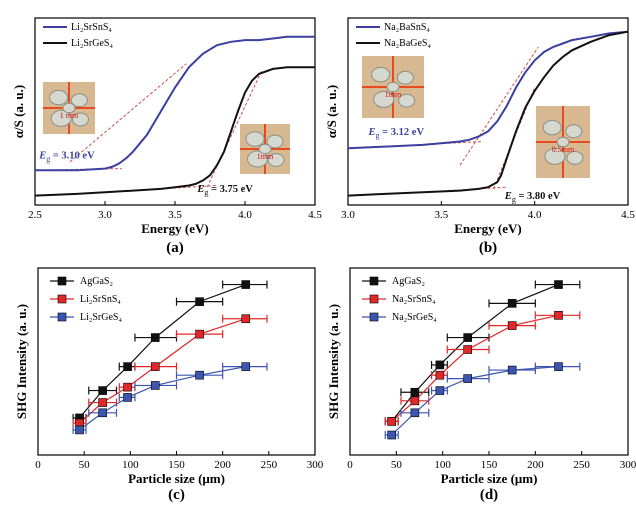 The width and height of the screenshot is (636, 505). I want to click on photo-scale-label: 1 mm, so click(69, 115).